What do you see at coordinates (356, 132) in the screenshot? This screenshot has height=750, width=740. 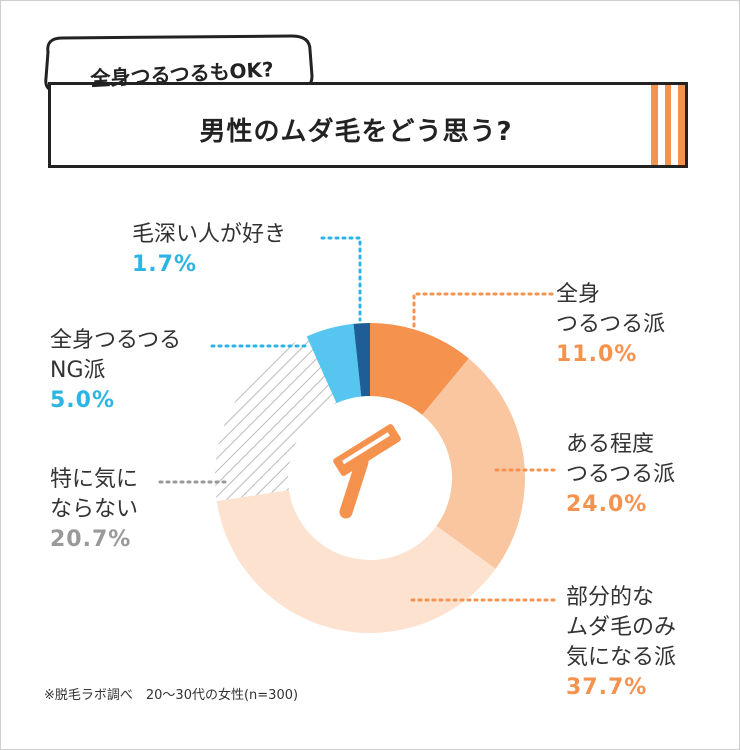 I see `page-title: 男性のムダ毛をどう思う?` at bounding box center [356, 132].